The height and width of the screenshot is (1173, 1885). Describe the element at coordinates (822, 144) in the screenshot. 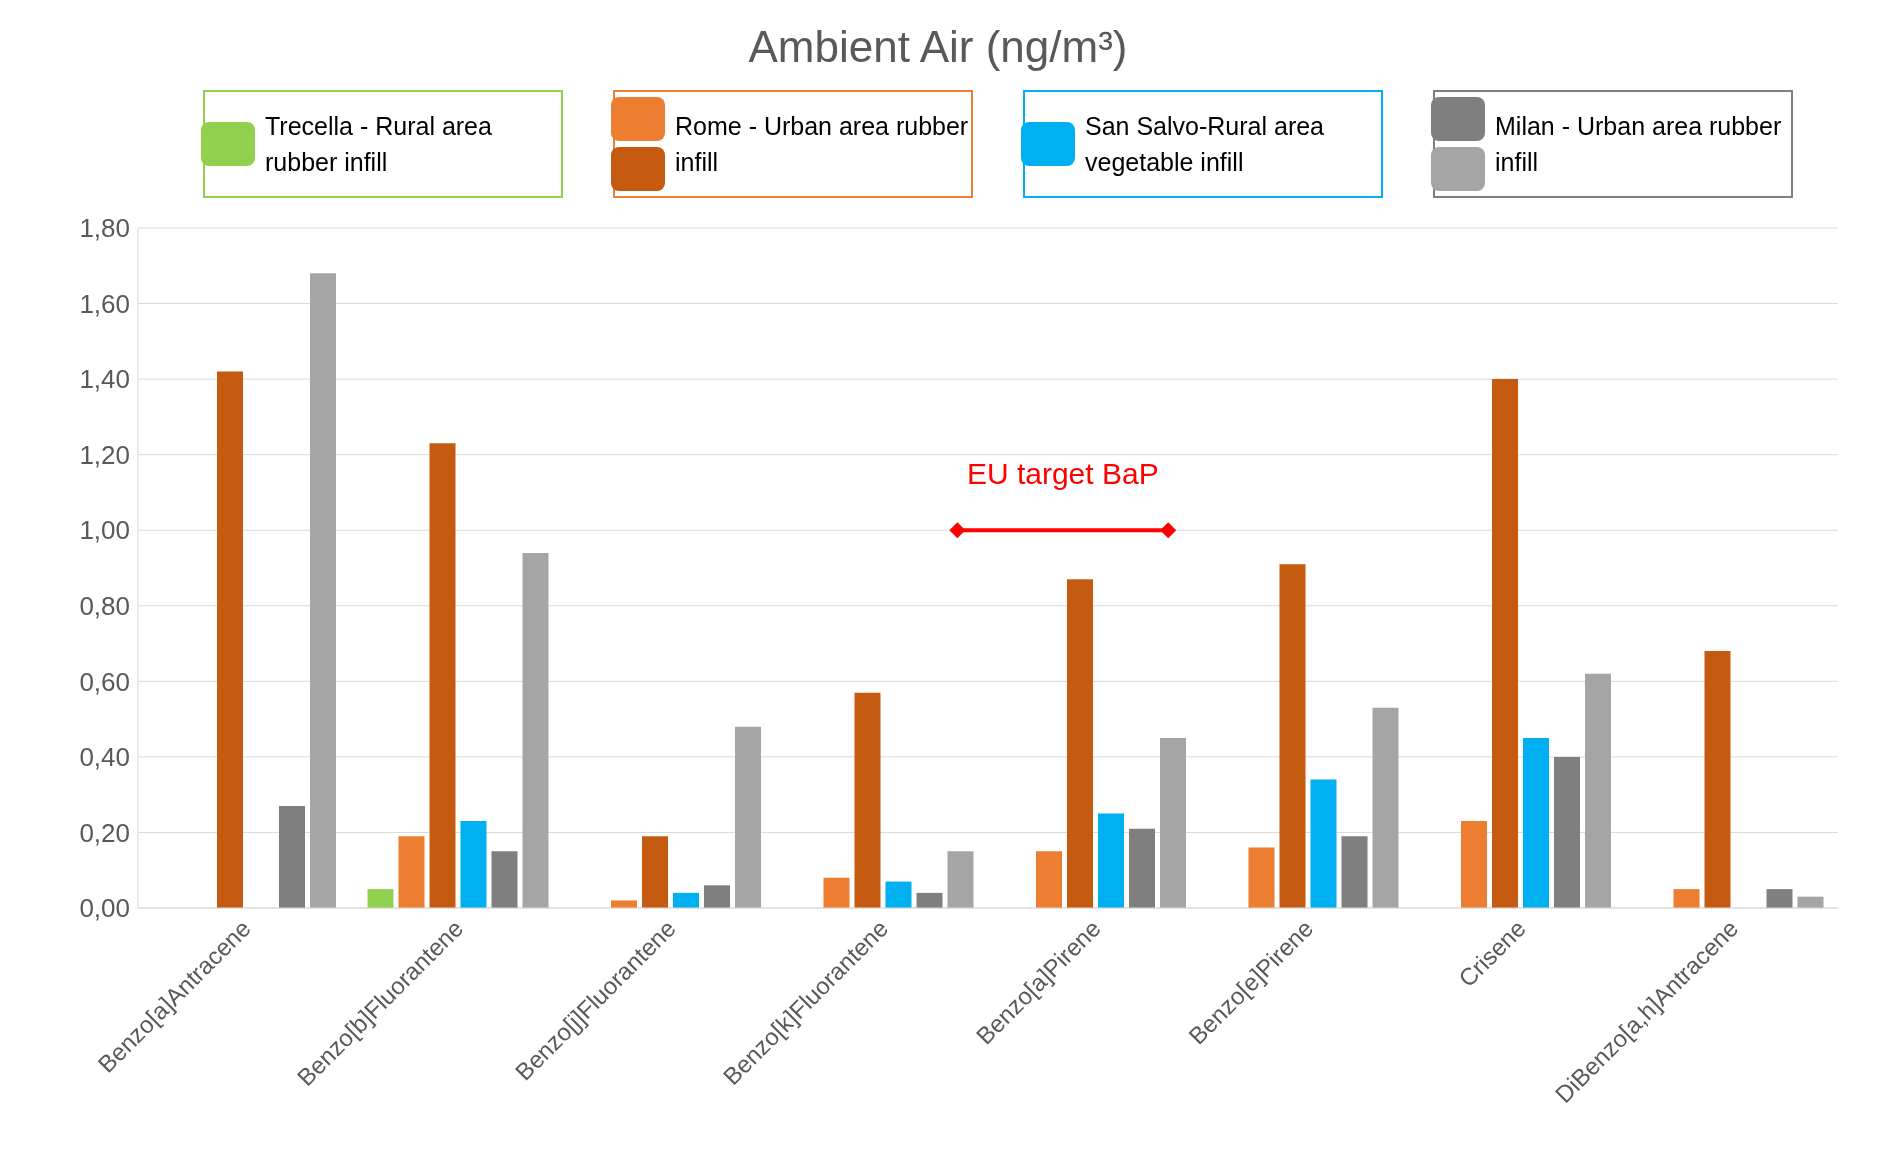

I see `legend-label: Rome - Urban area rubber infill` at that location.